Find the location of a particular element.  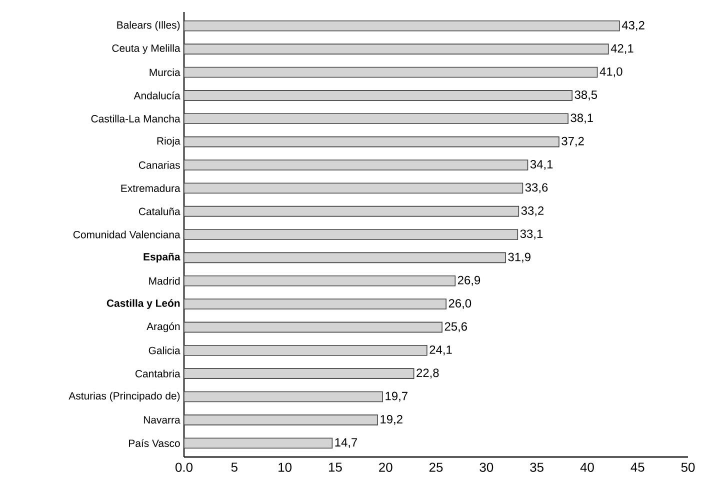

x-tick-label: 15 is located at coordinates (335, 467).